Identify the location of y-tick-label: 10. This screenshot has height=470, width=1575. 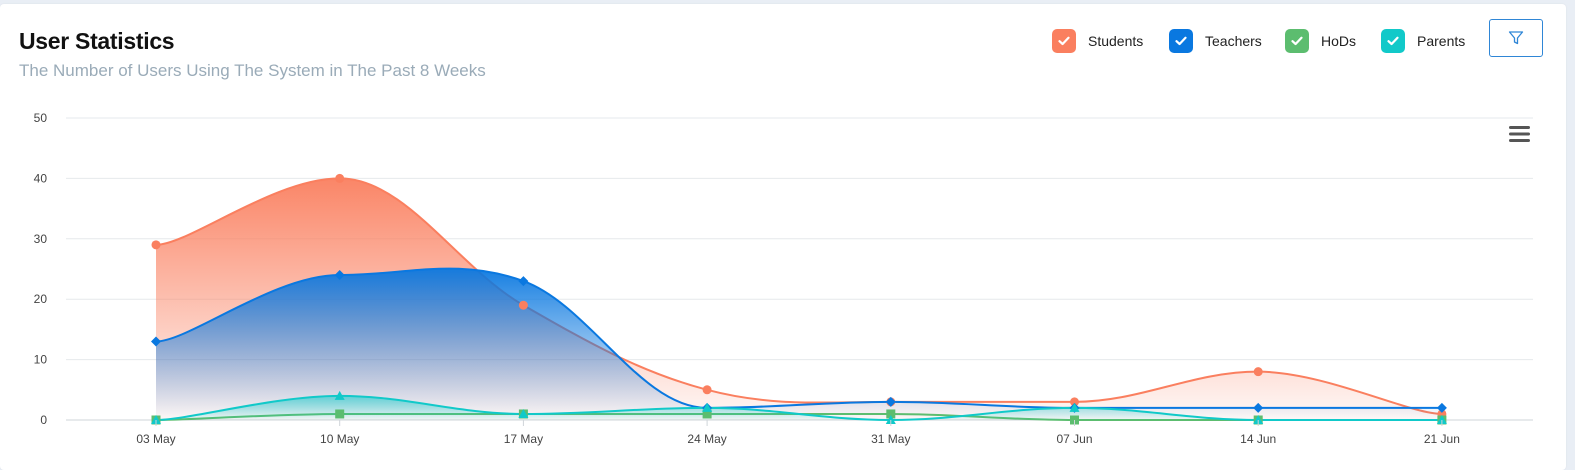
(41, 360).